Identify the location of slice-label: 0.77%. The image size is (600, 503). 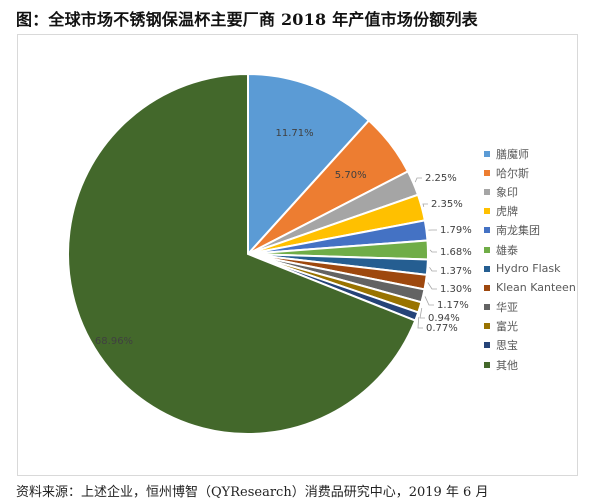
(442, 328).